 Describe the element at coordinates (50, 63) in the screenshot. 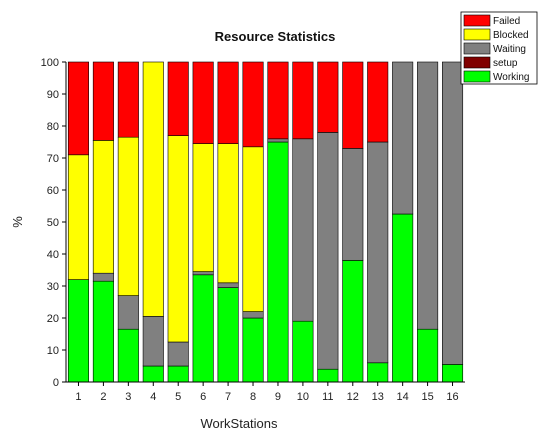

I see `y-tick-label: 100` at that location.